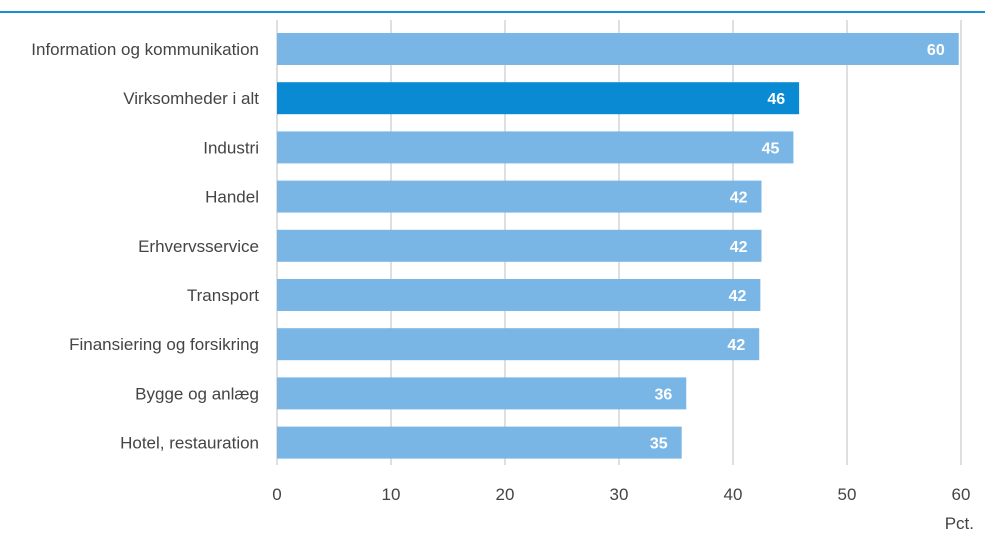 The height and width of the screenshot is (534, 985). What do you see at coordinates (231, 147) in the screenshot?
I see `category-label: Industri` at bounding box center [231, 147].